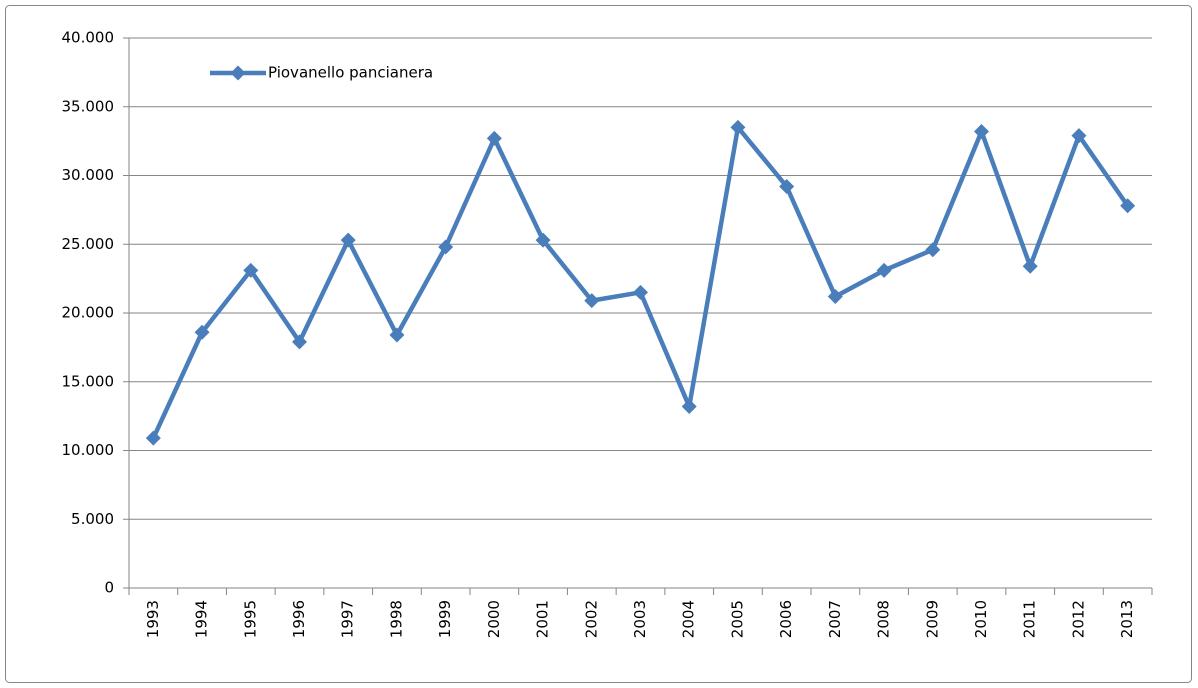 The width and height of the screenshot is (1198, 688). What do you see at coordinates (494, 619) in the screenshot?
I see `x-tick-label: 2000` at bounding box center [494, 619].